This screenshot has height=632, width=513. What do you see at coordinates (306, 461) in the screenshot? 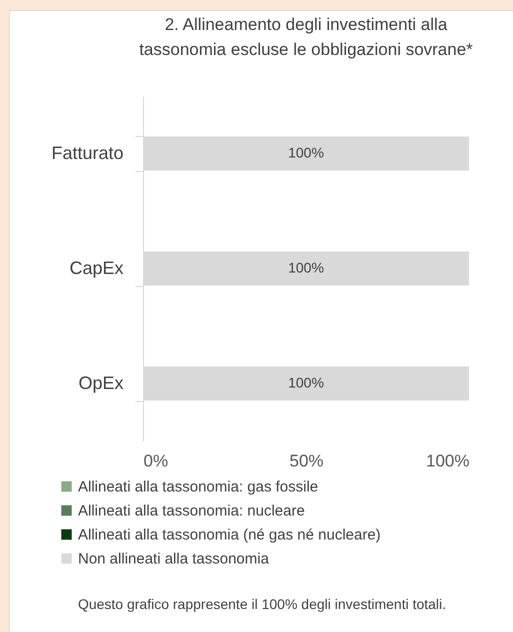
I see `x-tick-label: 50%` at bounding box center [306, 461].